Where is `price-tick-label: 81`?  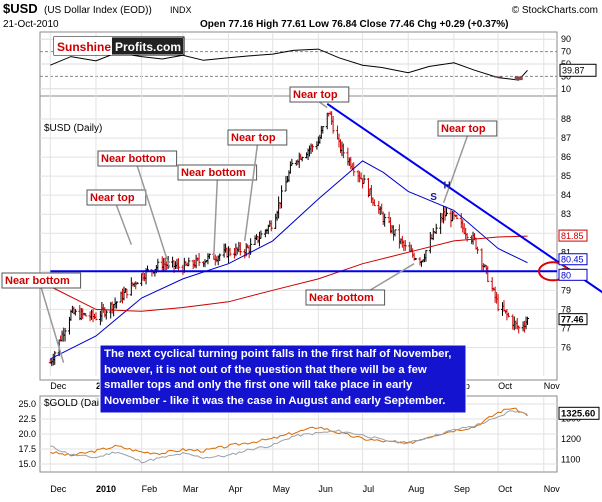 price-tick-label: 81 is located at coordinates (566, 252).